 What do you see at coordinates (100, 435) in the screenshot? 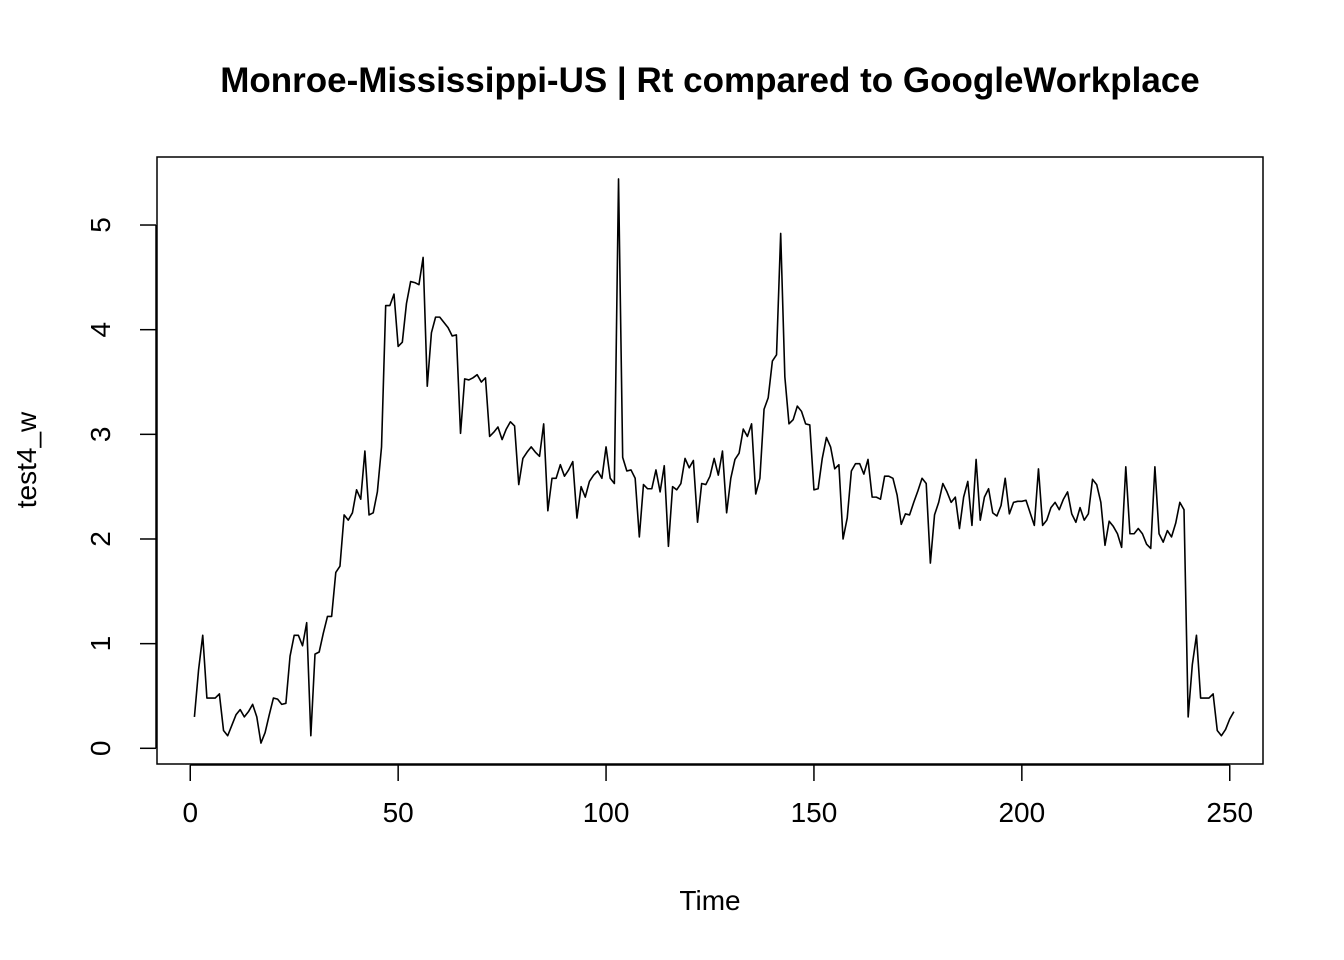
I see `y-tick-label: 3` at bounding box center [100, 435].